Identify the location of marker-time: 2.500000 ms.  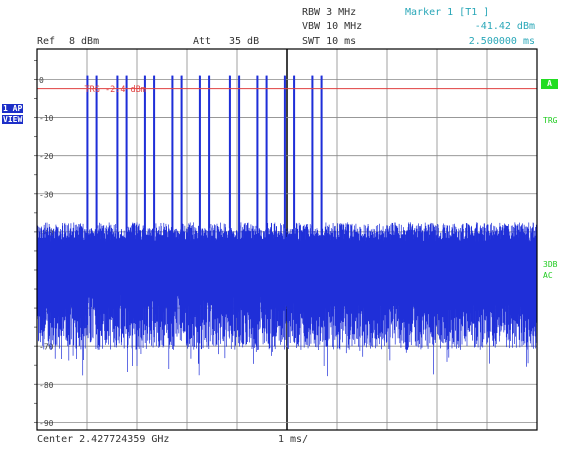
(501, 41).